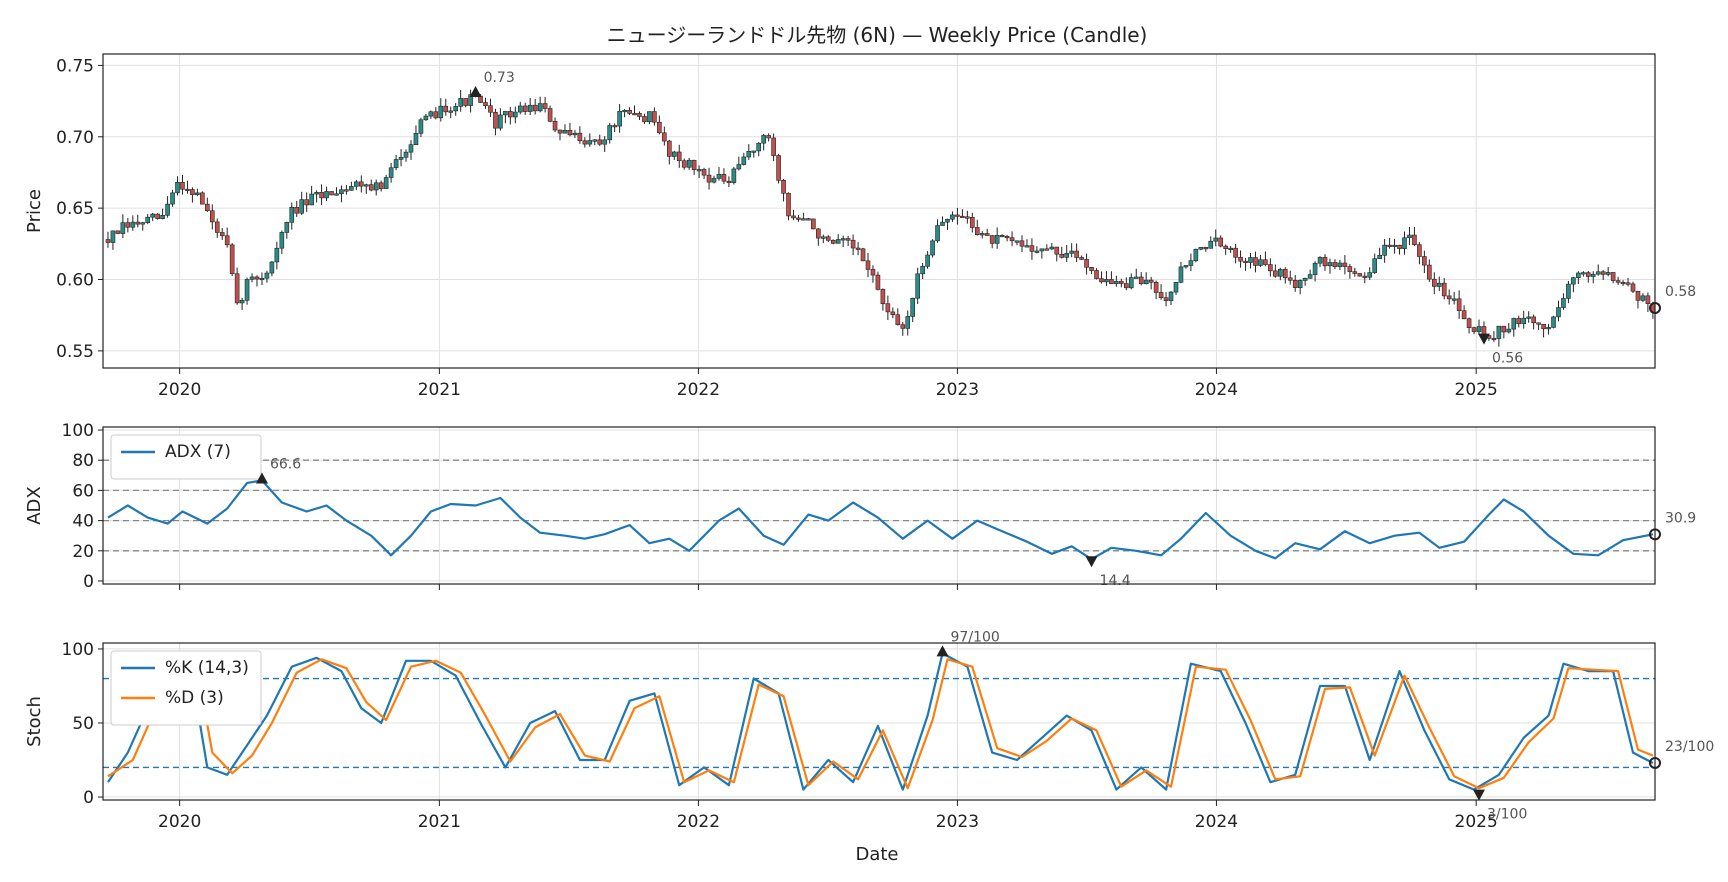 The image size is (1728, 882). Describe the element at coordinates (1476, 390) in the screenshot. I see `x-tick-label-2025: 2025` at that location.